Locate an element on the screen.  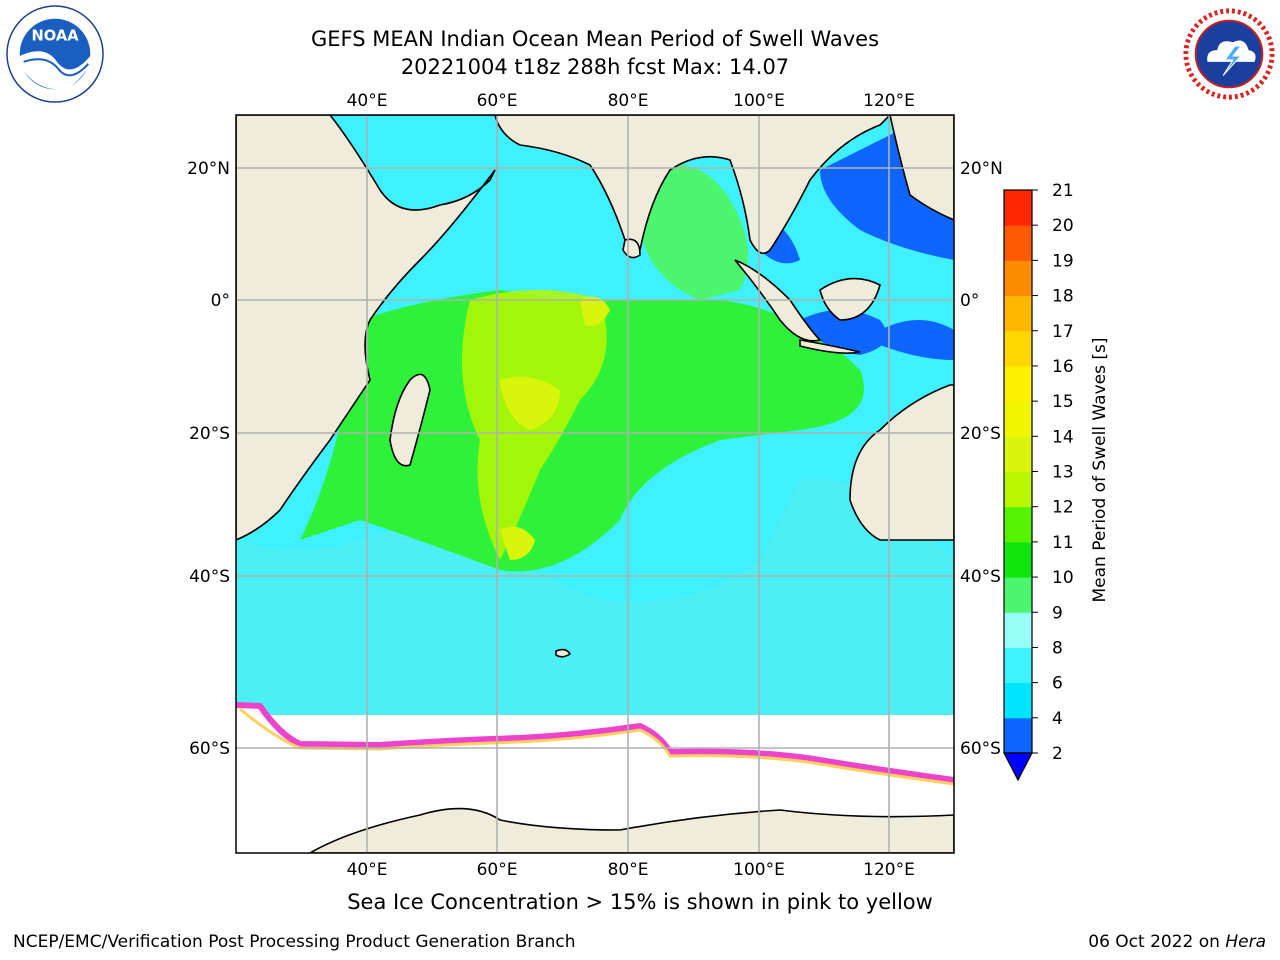
lat-label-right: 0° is located at coordinates (969, 301).